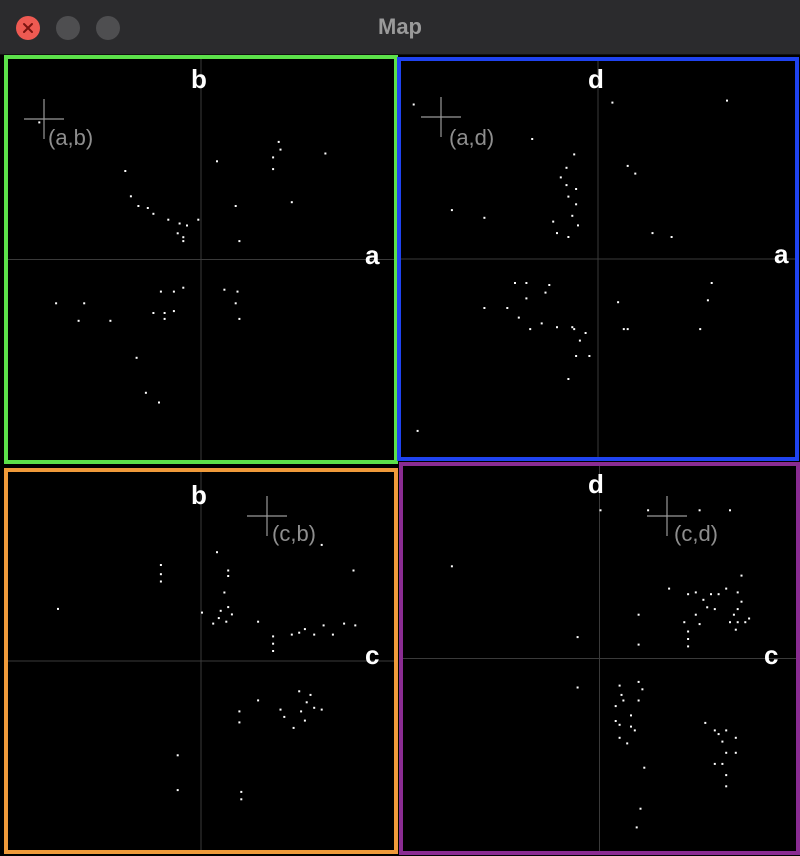 The width and height of the screenshot is (800, 856). Describe the element at coordinates (400, 27) in the screenshot. I see `title-bar: Map` at that location.